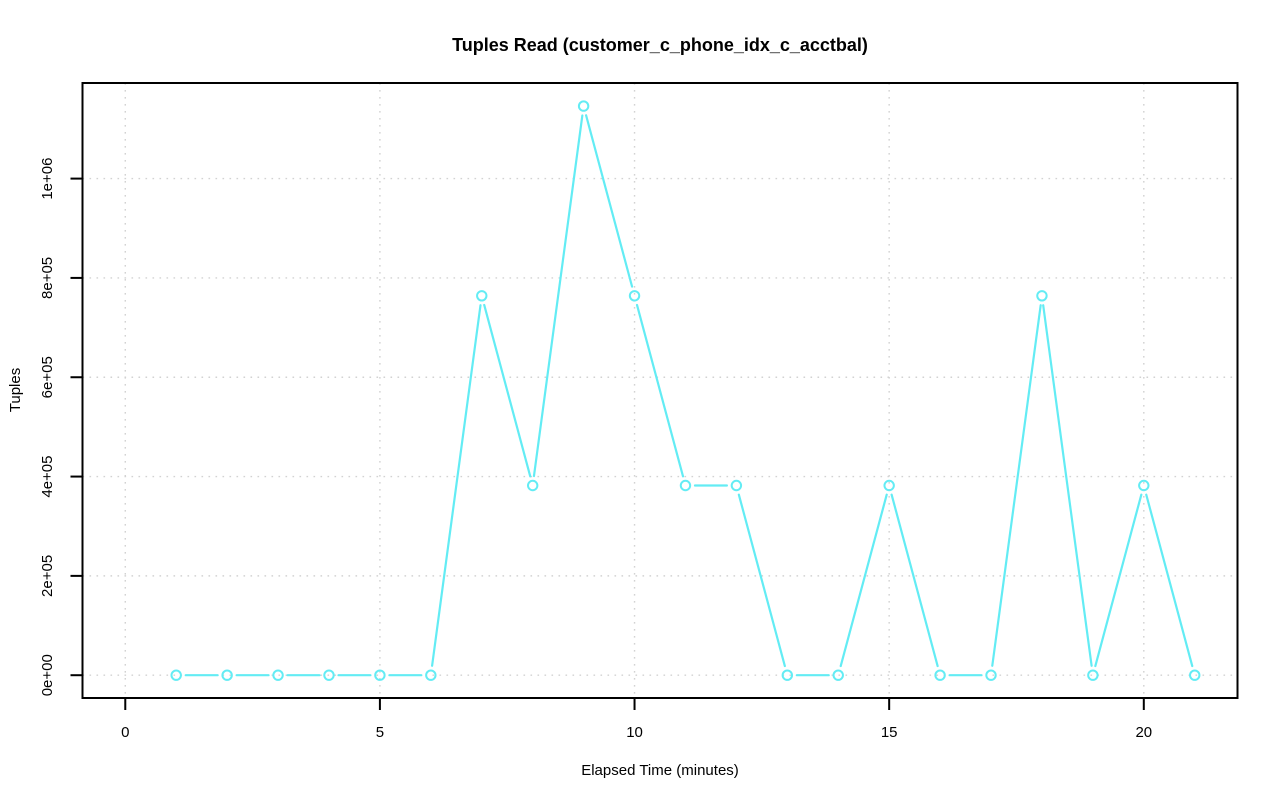 Image resolution: width=1280 pixels, height=801 pixels. Describe the element at coordinates (47, 576) in the screenshot. I see `y-axis-tick-label: 2e+05` at that location.